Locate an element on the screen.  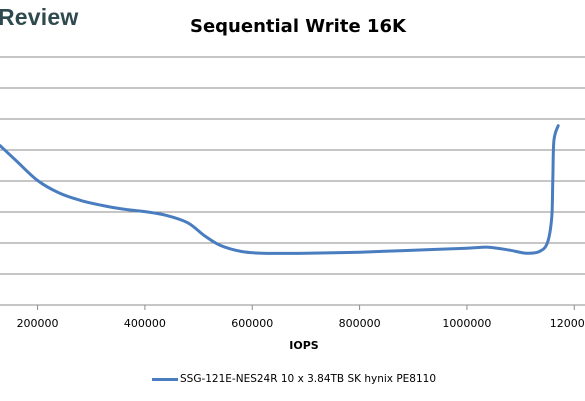
chart-title: Sequential Write 16K is located at coordinates (298, 26).